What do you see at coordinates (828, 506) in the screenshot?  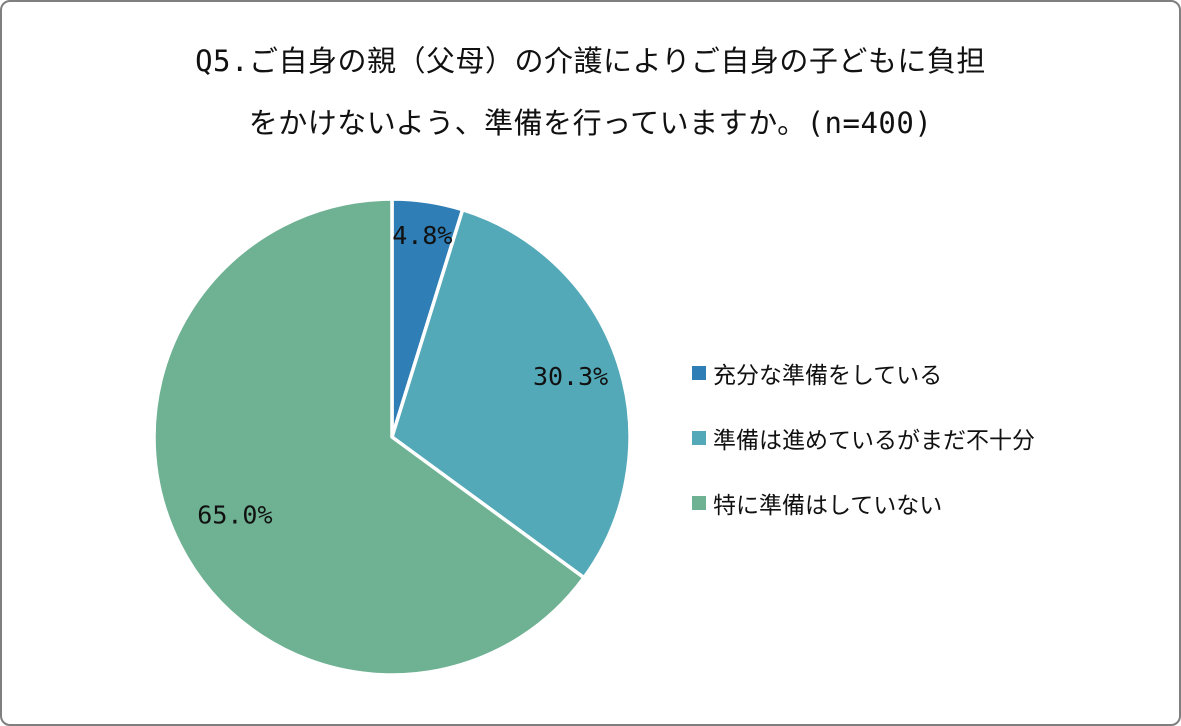 I see `legend-label: 特に準備はしていない` at bounding box center [828, 506].